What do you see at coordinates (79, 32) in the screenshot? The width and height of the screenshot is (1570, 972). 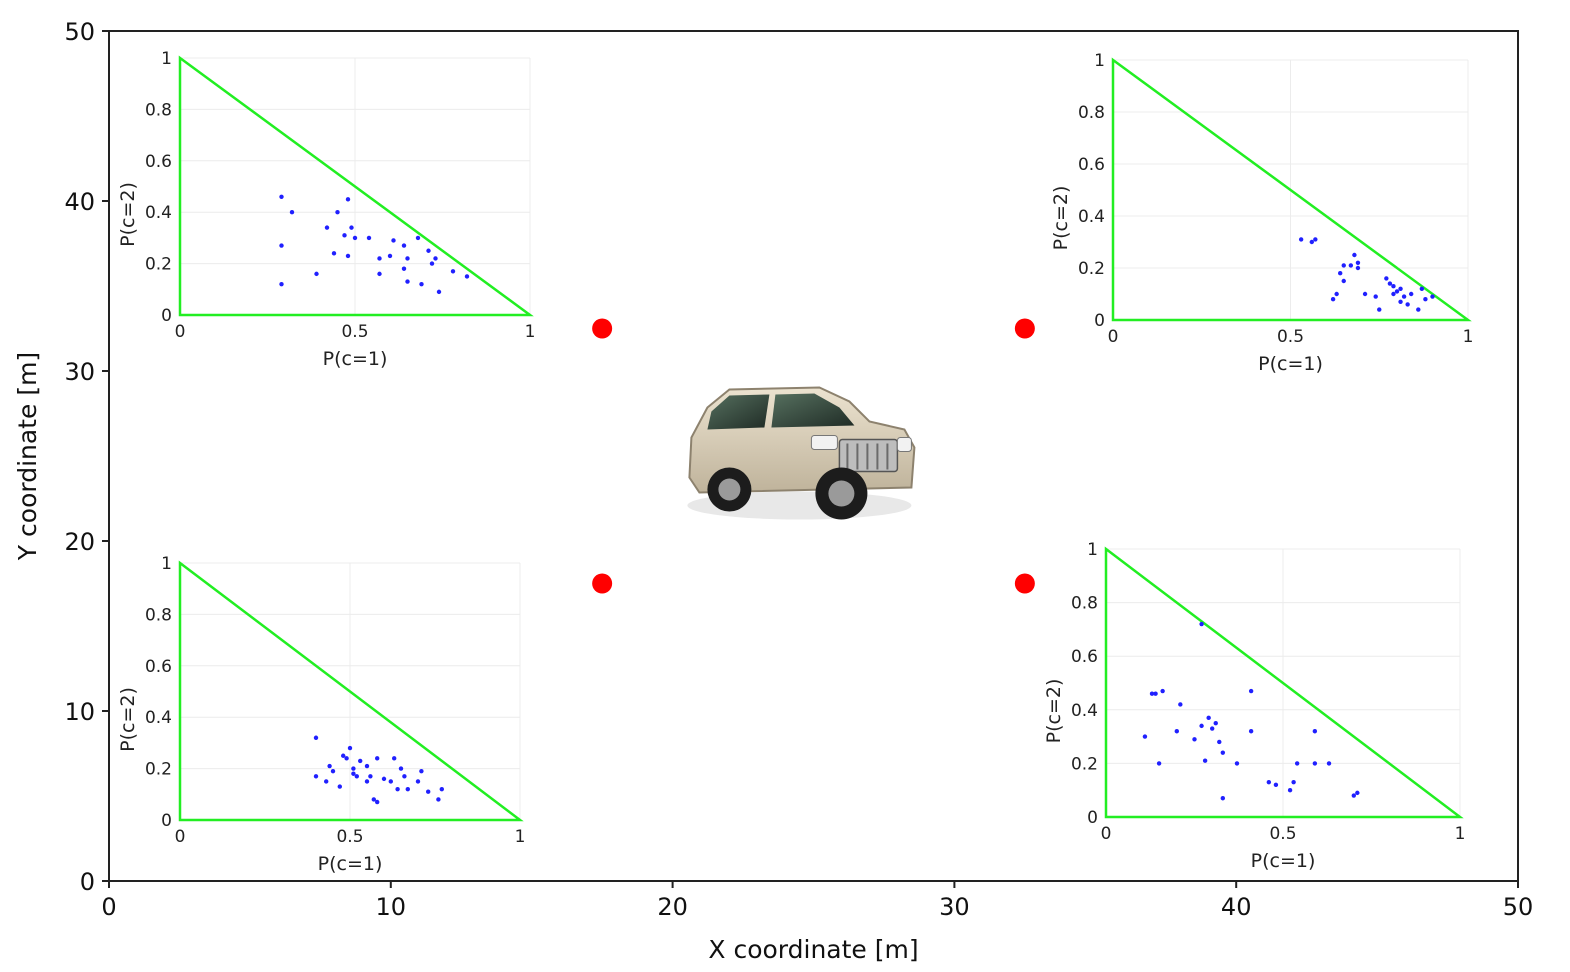 I see `y-tick-label: 50` at bounding box center [79, 32].